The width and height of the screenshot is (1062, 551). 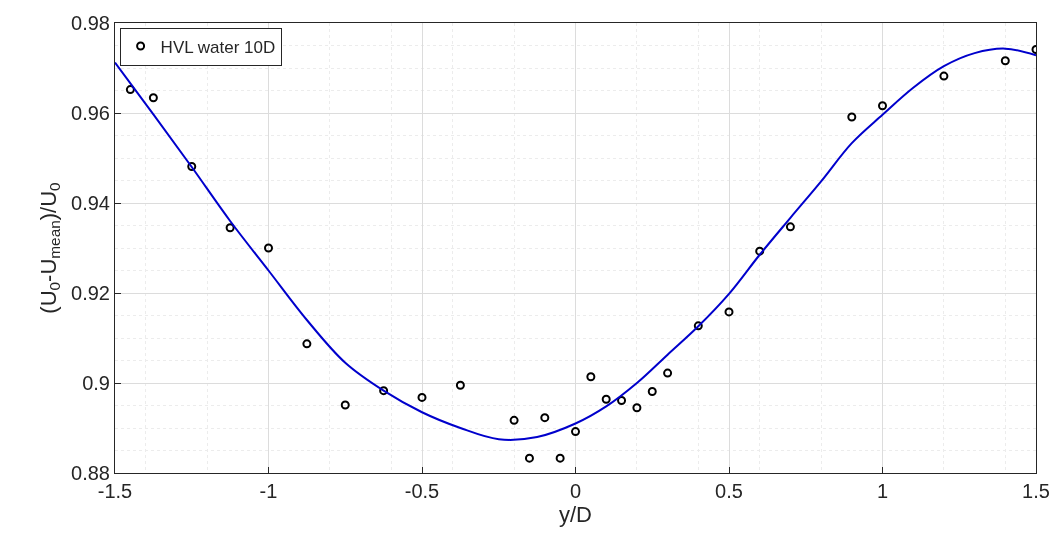 What do you see at coordinates (729, 491) in the screenshot?
I see `x-tick-label: 0.5` at bounding box center [729, 491].